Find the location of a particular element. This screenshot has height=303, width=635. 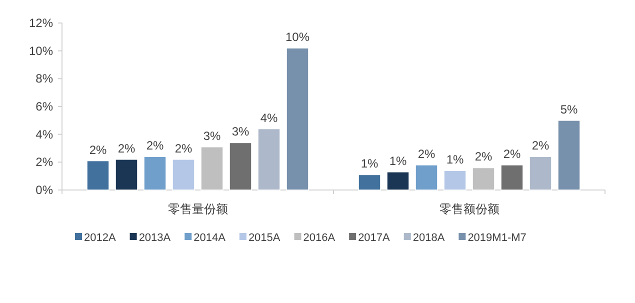

y-tick-label: 8% is located at coordinates (45, 79).